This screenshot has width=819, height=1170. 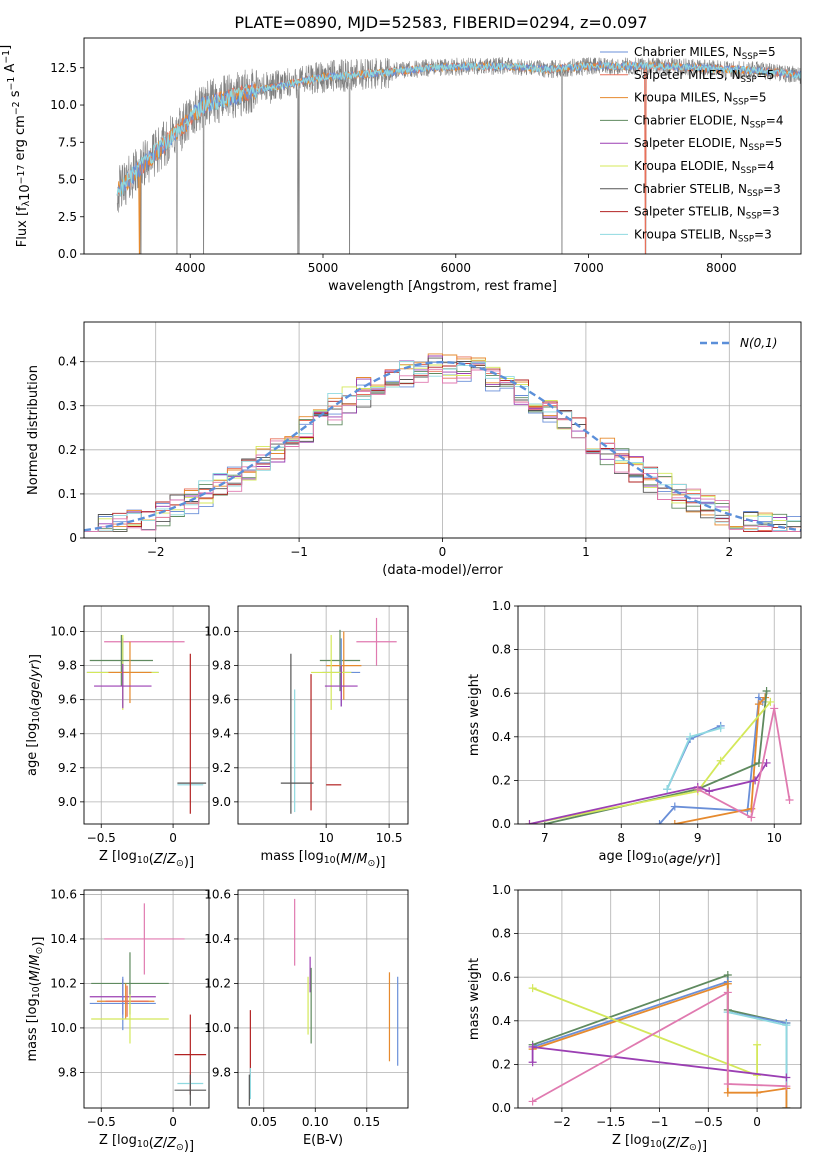 I want to click on plot-mass_vs_ebv: 0.05 0.10 0.15 9.8 10.0 10.2 10.4 10.6 E(B-V), so click(x=306, y=1017).